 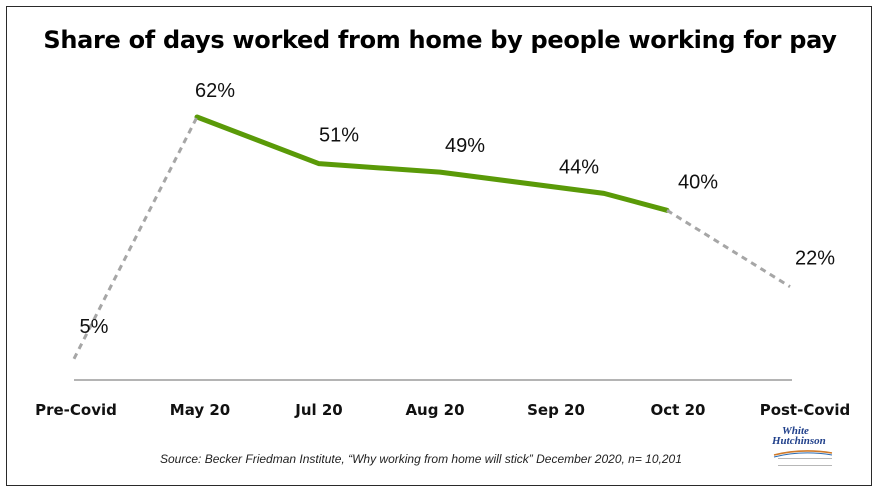 I want to click on x-tick-label-0: Pre-Covid, so click(x=76, y=410).